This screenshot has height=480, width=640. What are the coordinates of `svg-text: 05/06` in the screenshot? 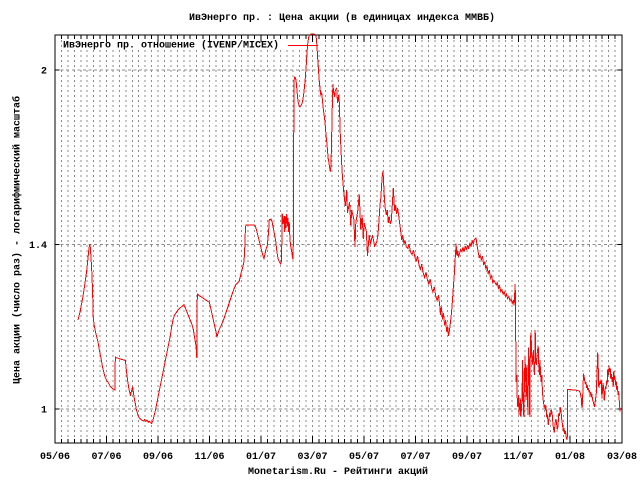 It's located at (55, 457).